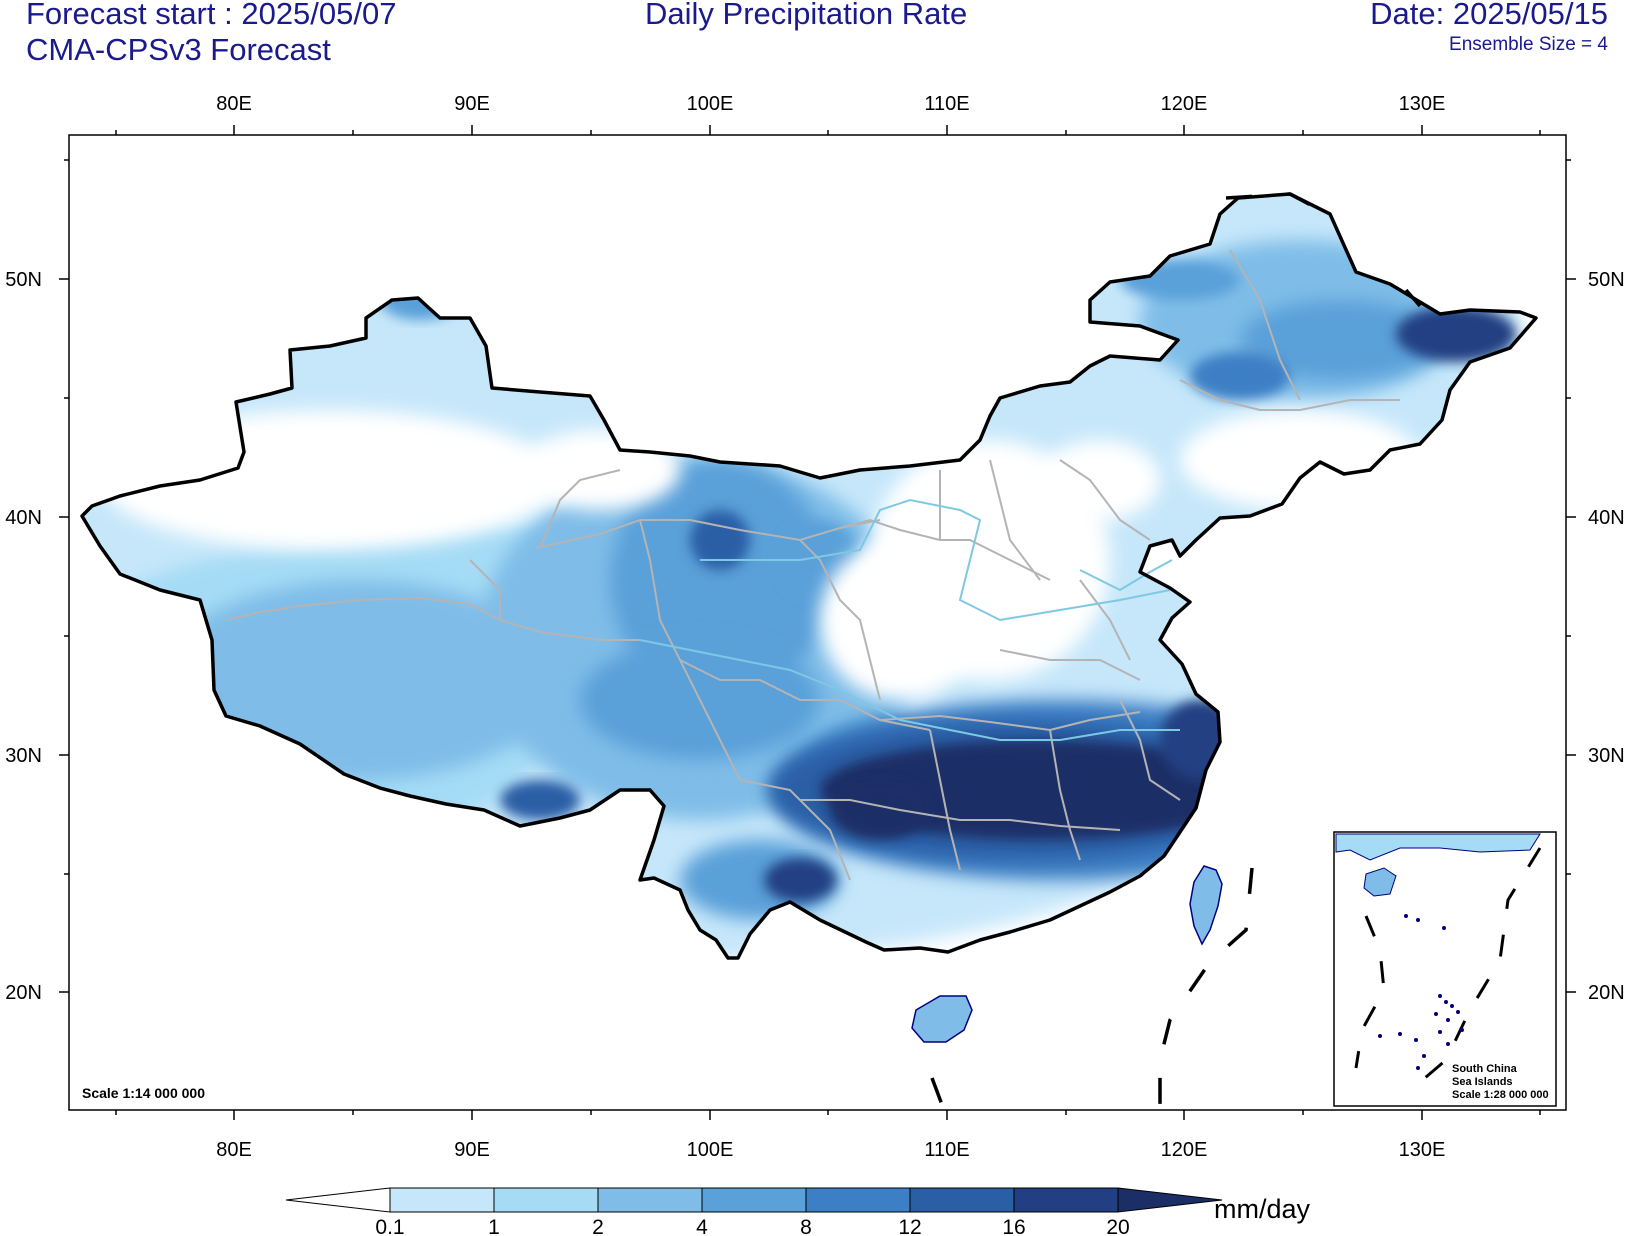 The height and width of the screenshot is (1236, 1632). What do you see at coordinates (23, 993) in the screenshot?
I see `lat-tick-left-20: 20N` at bounding box center [23, 993].